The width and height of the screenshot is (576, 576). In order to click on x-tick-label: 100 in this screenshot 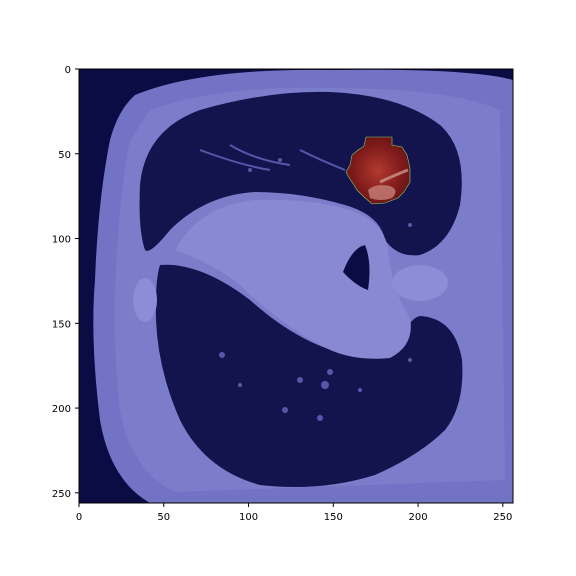, I will do `click(248, 517)`.